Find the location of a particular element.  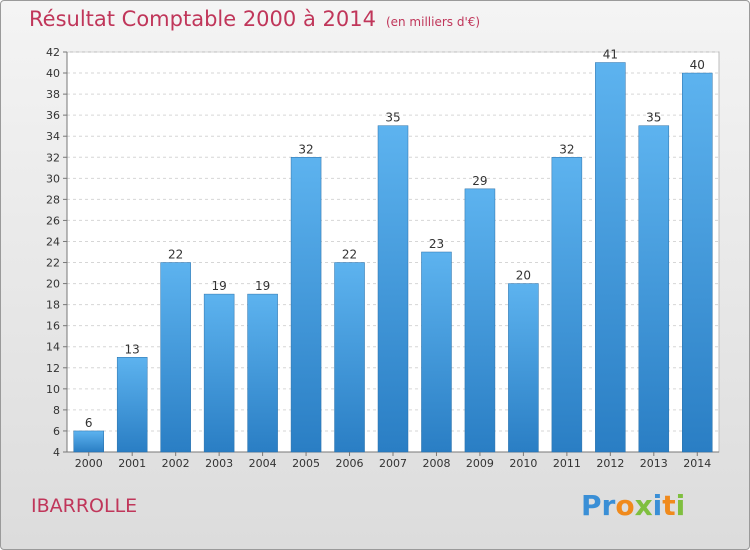

y-tick-label: 36 is located at coordinates (53, 115).